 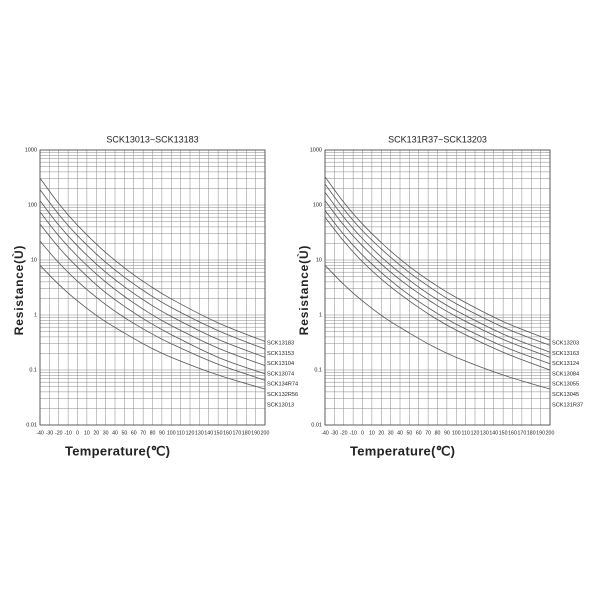 What do you see at coordinates (280, 343) in the screenshot?
I see `series-label: SCK13183` at bounding box center [280, 343].